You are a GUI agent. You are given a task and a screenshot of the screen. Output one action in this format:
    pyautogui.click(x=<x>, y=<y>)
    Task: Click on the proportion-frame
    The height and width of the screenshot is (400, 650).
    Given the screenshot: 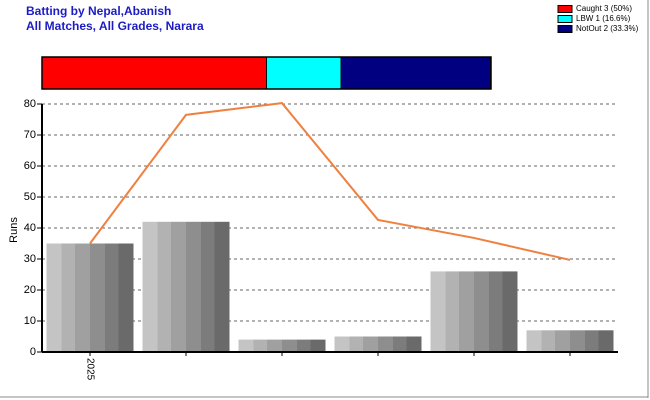 What is the action you would take?
    pyautogui.click(x=266, y=73)
    